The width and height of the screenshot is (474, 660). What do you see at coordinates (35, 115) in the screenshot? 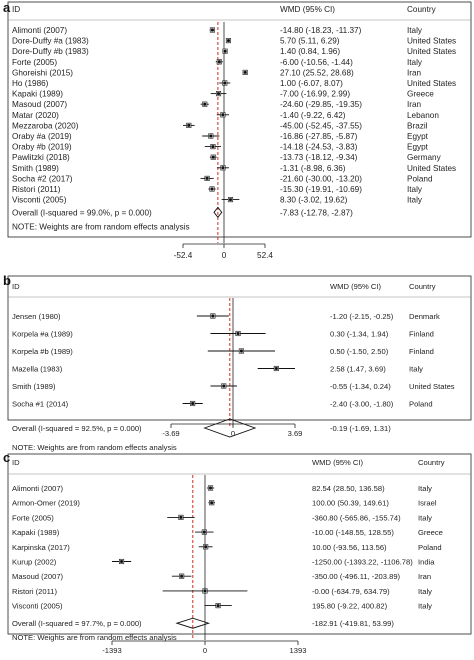
I see `study-id: Matar (2020)` at bounding box center [35, 115].